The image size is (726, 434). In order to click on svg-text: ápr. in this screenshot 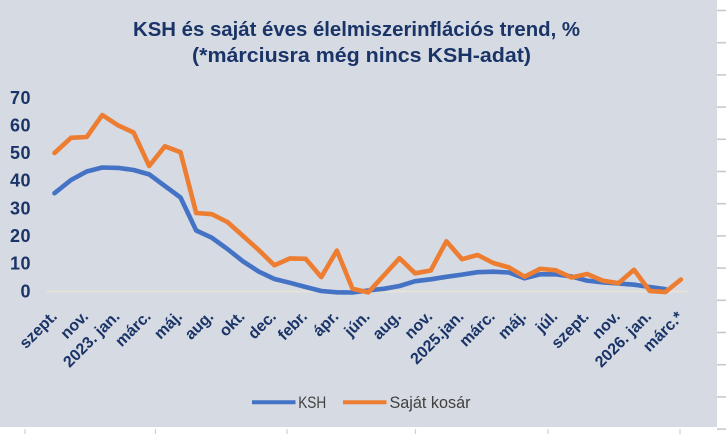, I will do `click(326, 324)`.